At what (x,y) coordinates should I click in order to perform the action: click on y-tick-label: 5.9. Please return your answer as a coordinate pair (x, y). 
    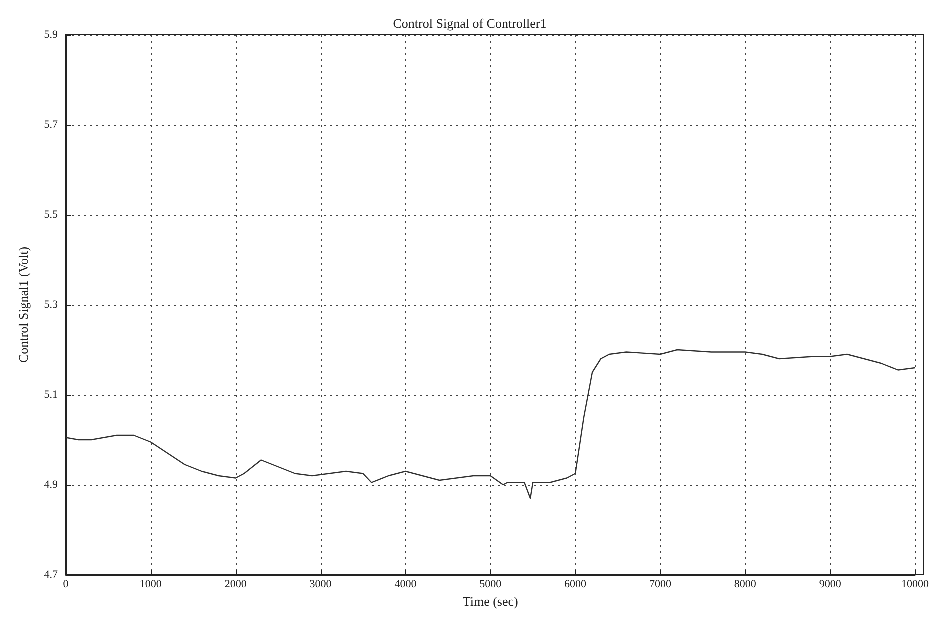
    Looking at the image, I should click on (51, 35).